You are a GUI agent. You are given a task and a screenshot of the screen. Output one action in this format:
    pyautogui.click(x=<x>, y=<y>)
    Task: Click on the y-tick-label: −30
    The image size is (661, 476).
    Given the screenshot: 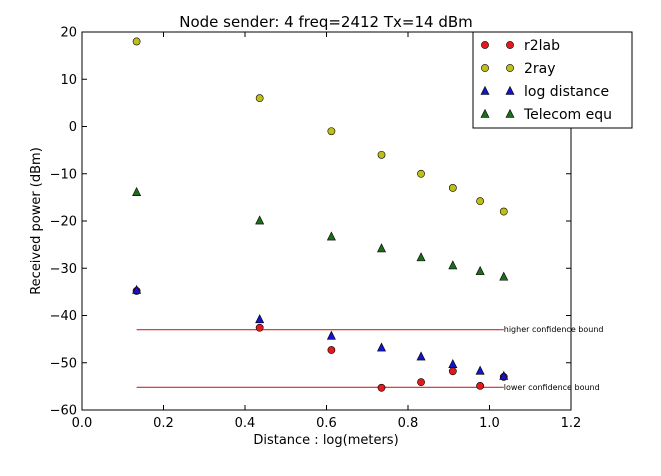 What is the action you would take?
    pyautogui.click(x=63, y=269)
    